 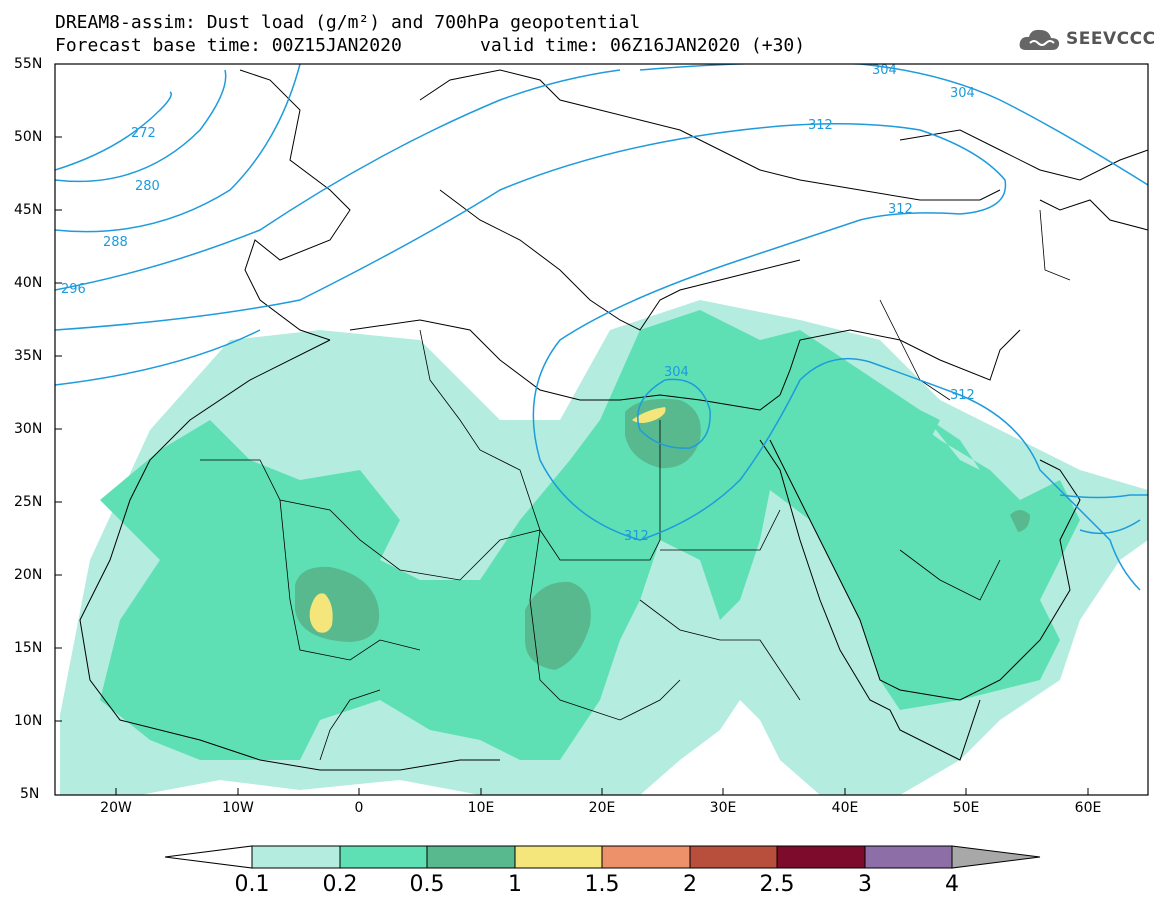 What do you see at coordinates (28, 137) in the screenshot?
I see `lat-label: 50N` at bounding box center [28, 137].